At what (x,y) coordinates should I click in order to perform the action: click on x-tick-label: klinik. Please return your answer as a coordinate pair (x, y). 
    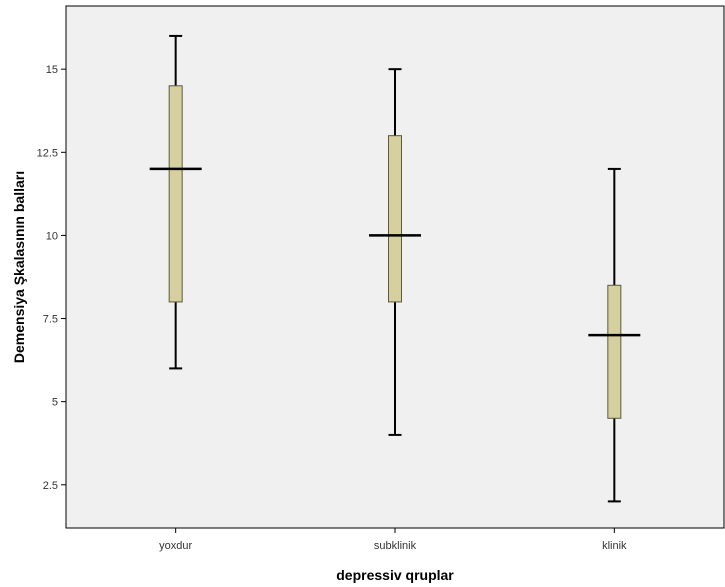
    Looking at the image, I should click on (614, 546).